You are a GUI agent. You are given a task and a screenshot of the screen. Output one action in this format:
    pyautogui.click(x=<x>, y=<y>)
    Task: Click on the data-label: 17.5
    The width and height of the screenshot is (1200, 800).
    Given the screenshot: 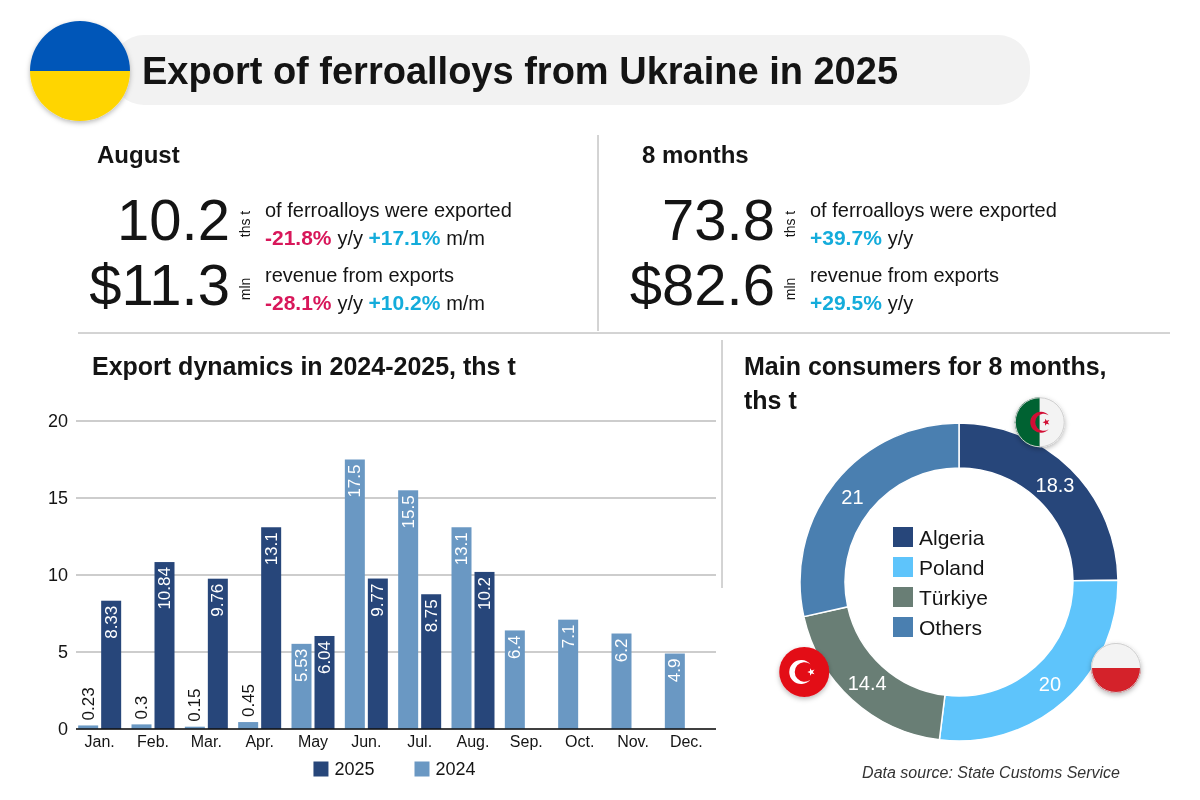 What is the action you would take?
    pyautogui.click(x=355, y=481)
    